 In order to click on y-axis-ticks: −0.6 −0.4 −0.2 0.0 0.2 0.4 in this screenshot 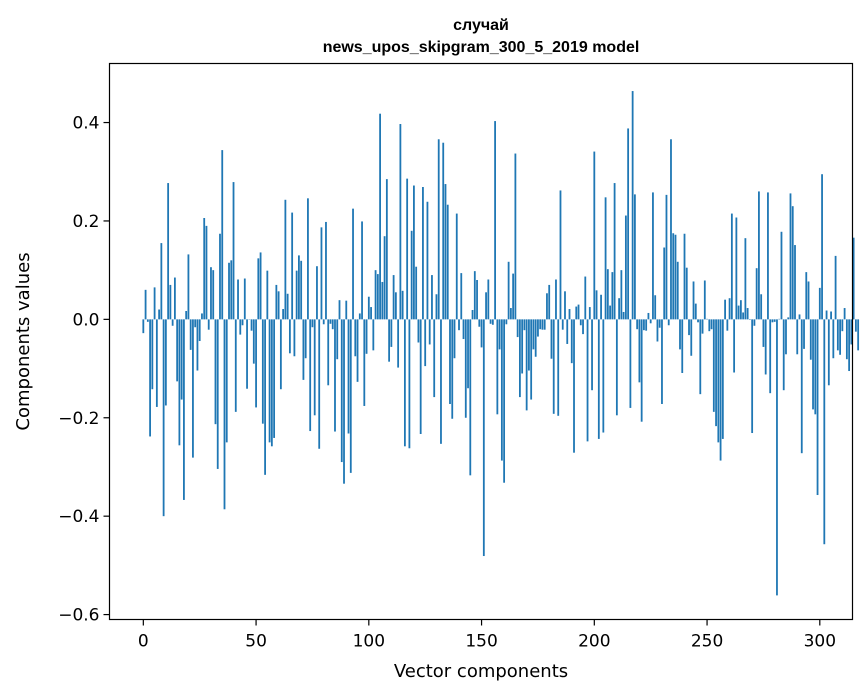, I will do `click(84, 370)`.